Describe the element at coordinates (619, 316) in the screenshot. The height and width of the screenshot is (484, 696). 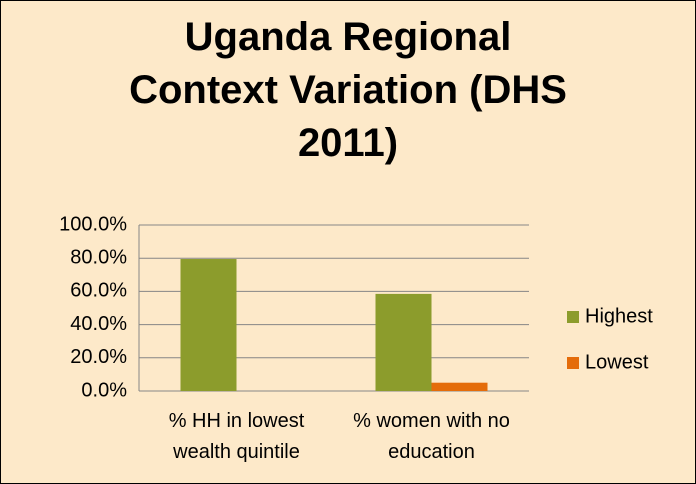
I see `legend-label: Highest` at that location.